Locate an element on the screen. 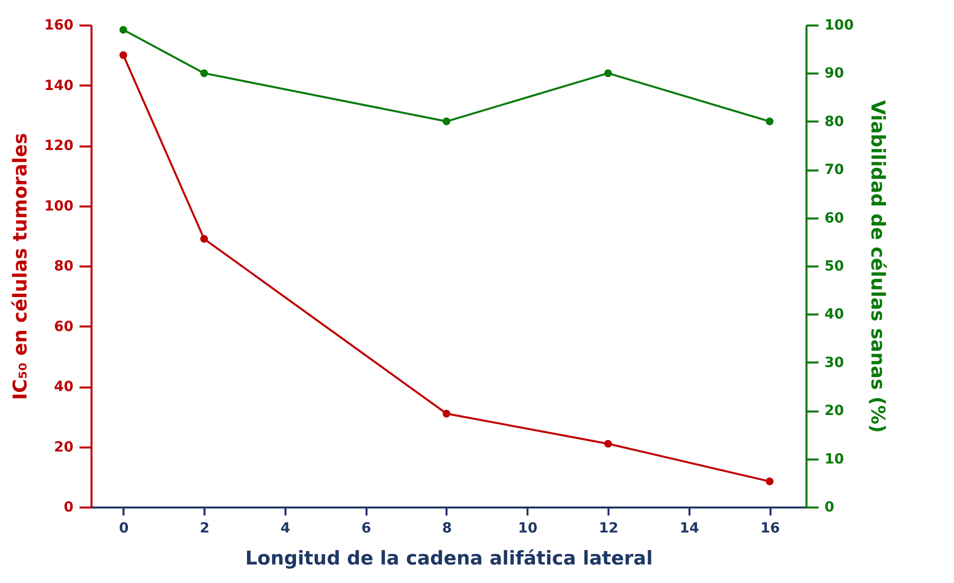 The image size is (954, 583). y-tick-label: 40 is located at coordinates (64, 387).